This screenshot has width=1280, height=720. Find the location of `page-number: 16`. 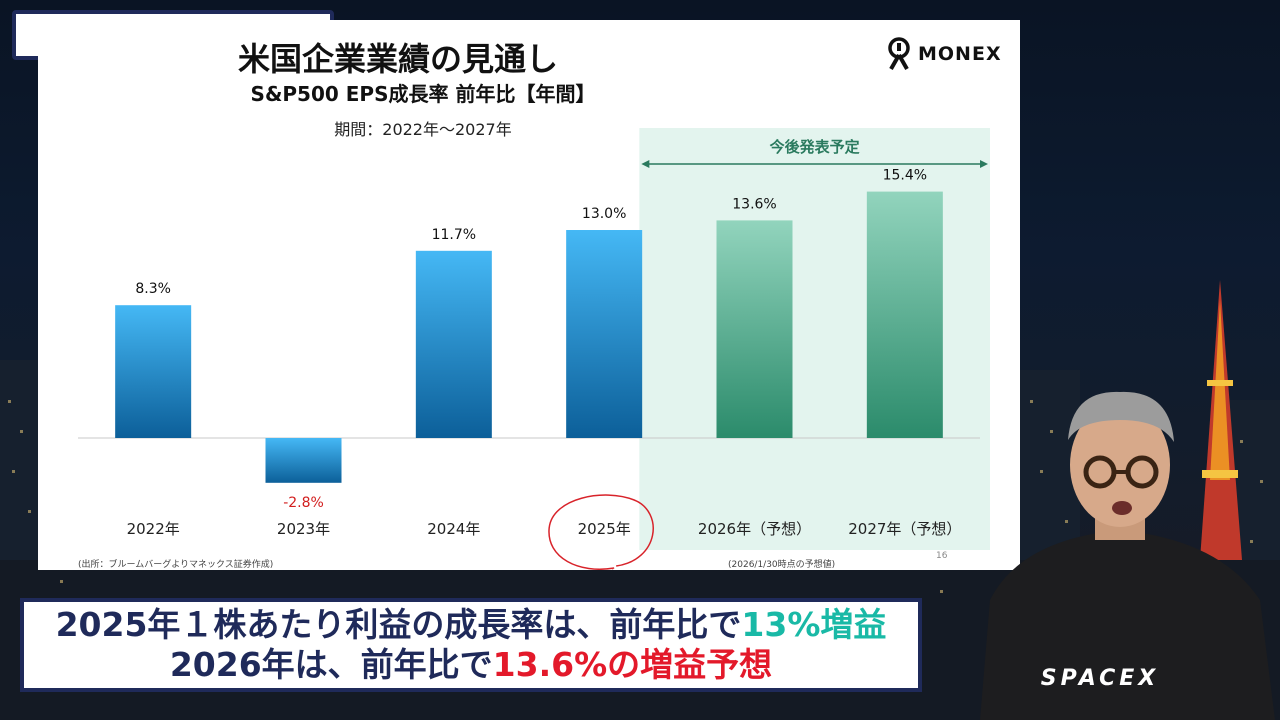

page-number: 16 is located at coordinates (942, 556).